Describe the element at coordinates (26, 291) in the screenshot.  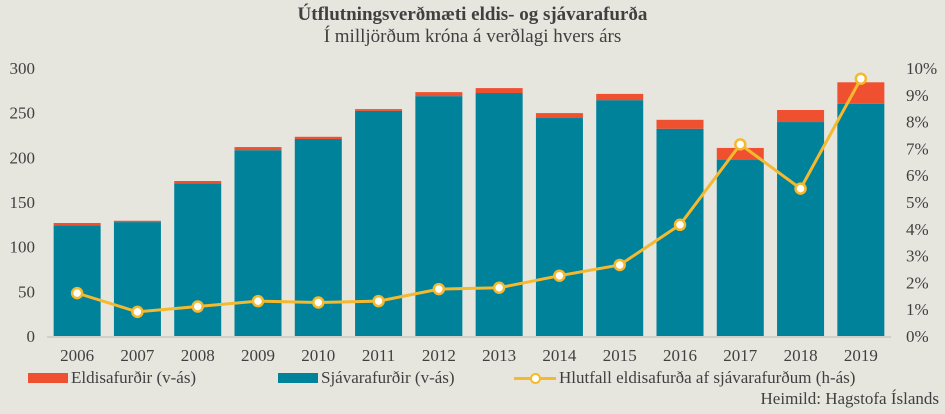
I see `left-tick-label: 50` at that location.